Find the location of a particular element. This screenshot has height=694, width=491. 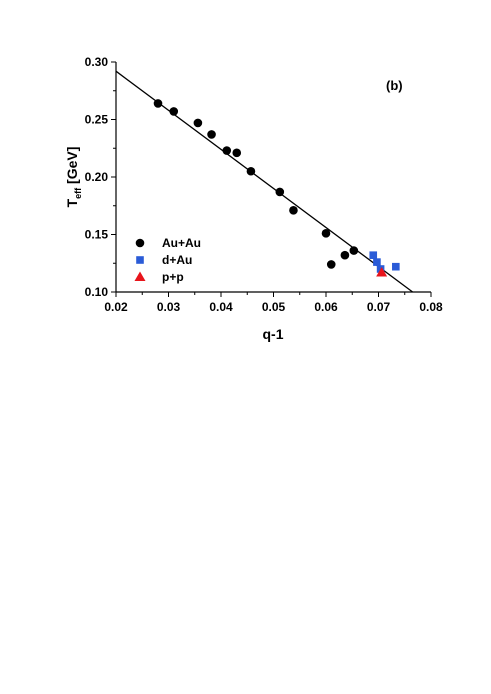

y-axis-title-unit: [GeV] is located at coordinates (72, 167).